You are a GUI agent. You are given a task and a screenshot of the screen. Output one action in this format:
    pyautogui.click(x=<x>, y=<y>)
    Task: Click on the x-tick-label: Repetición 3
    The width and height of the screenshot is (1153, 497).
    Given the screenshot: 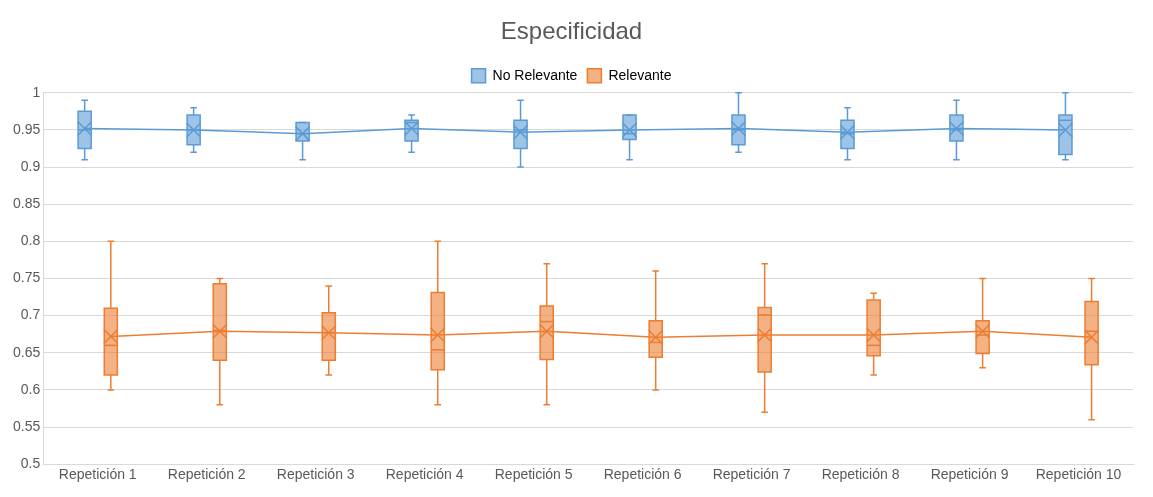 What is the action you would take?
    pyautogui.click(x=315, y=474)
    